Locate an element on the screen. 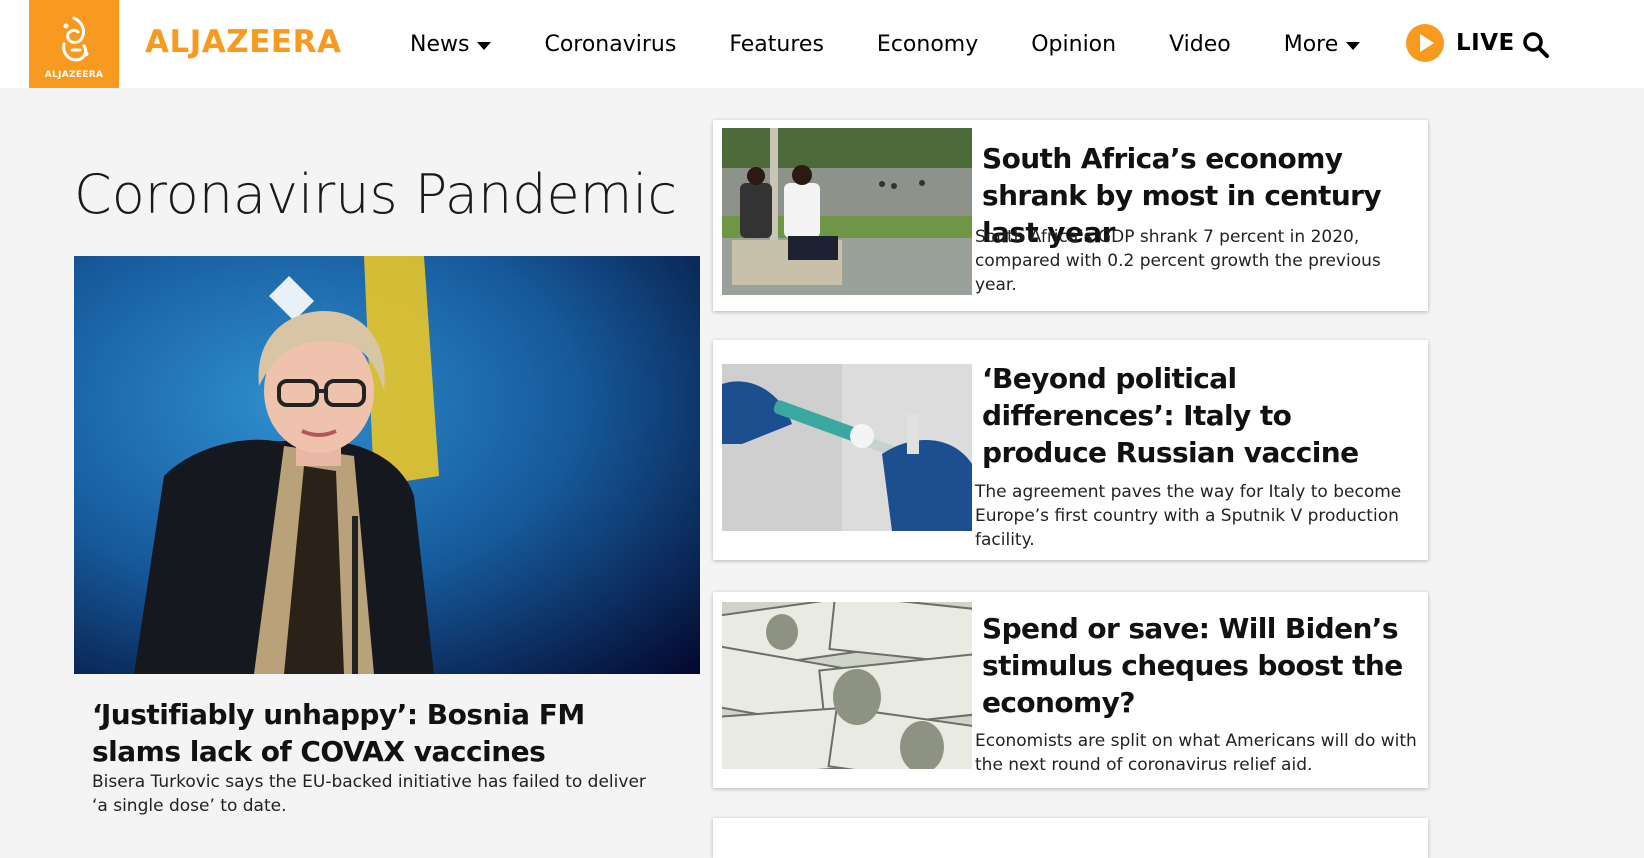 The height and width of the screenshot is (858, 1644). nav-label: Video is located at coordinates (1200, 44).